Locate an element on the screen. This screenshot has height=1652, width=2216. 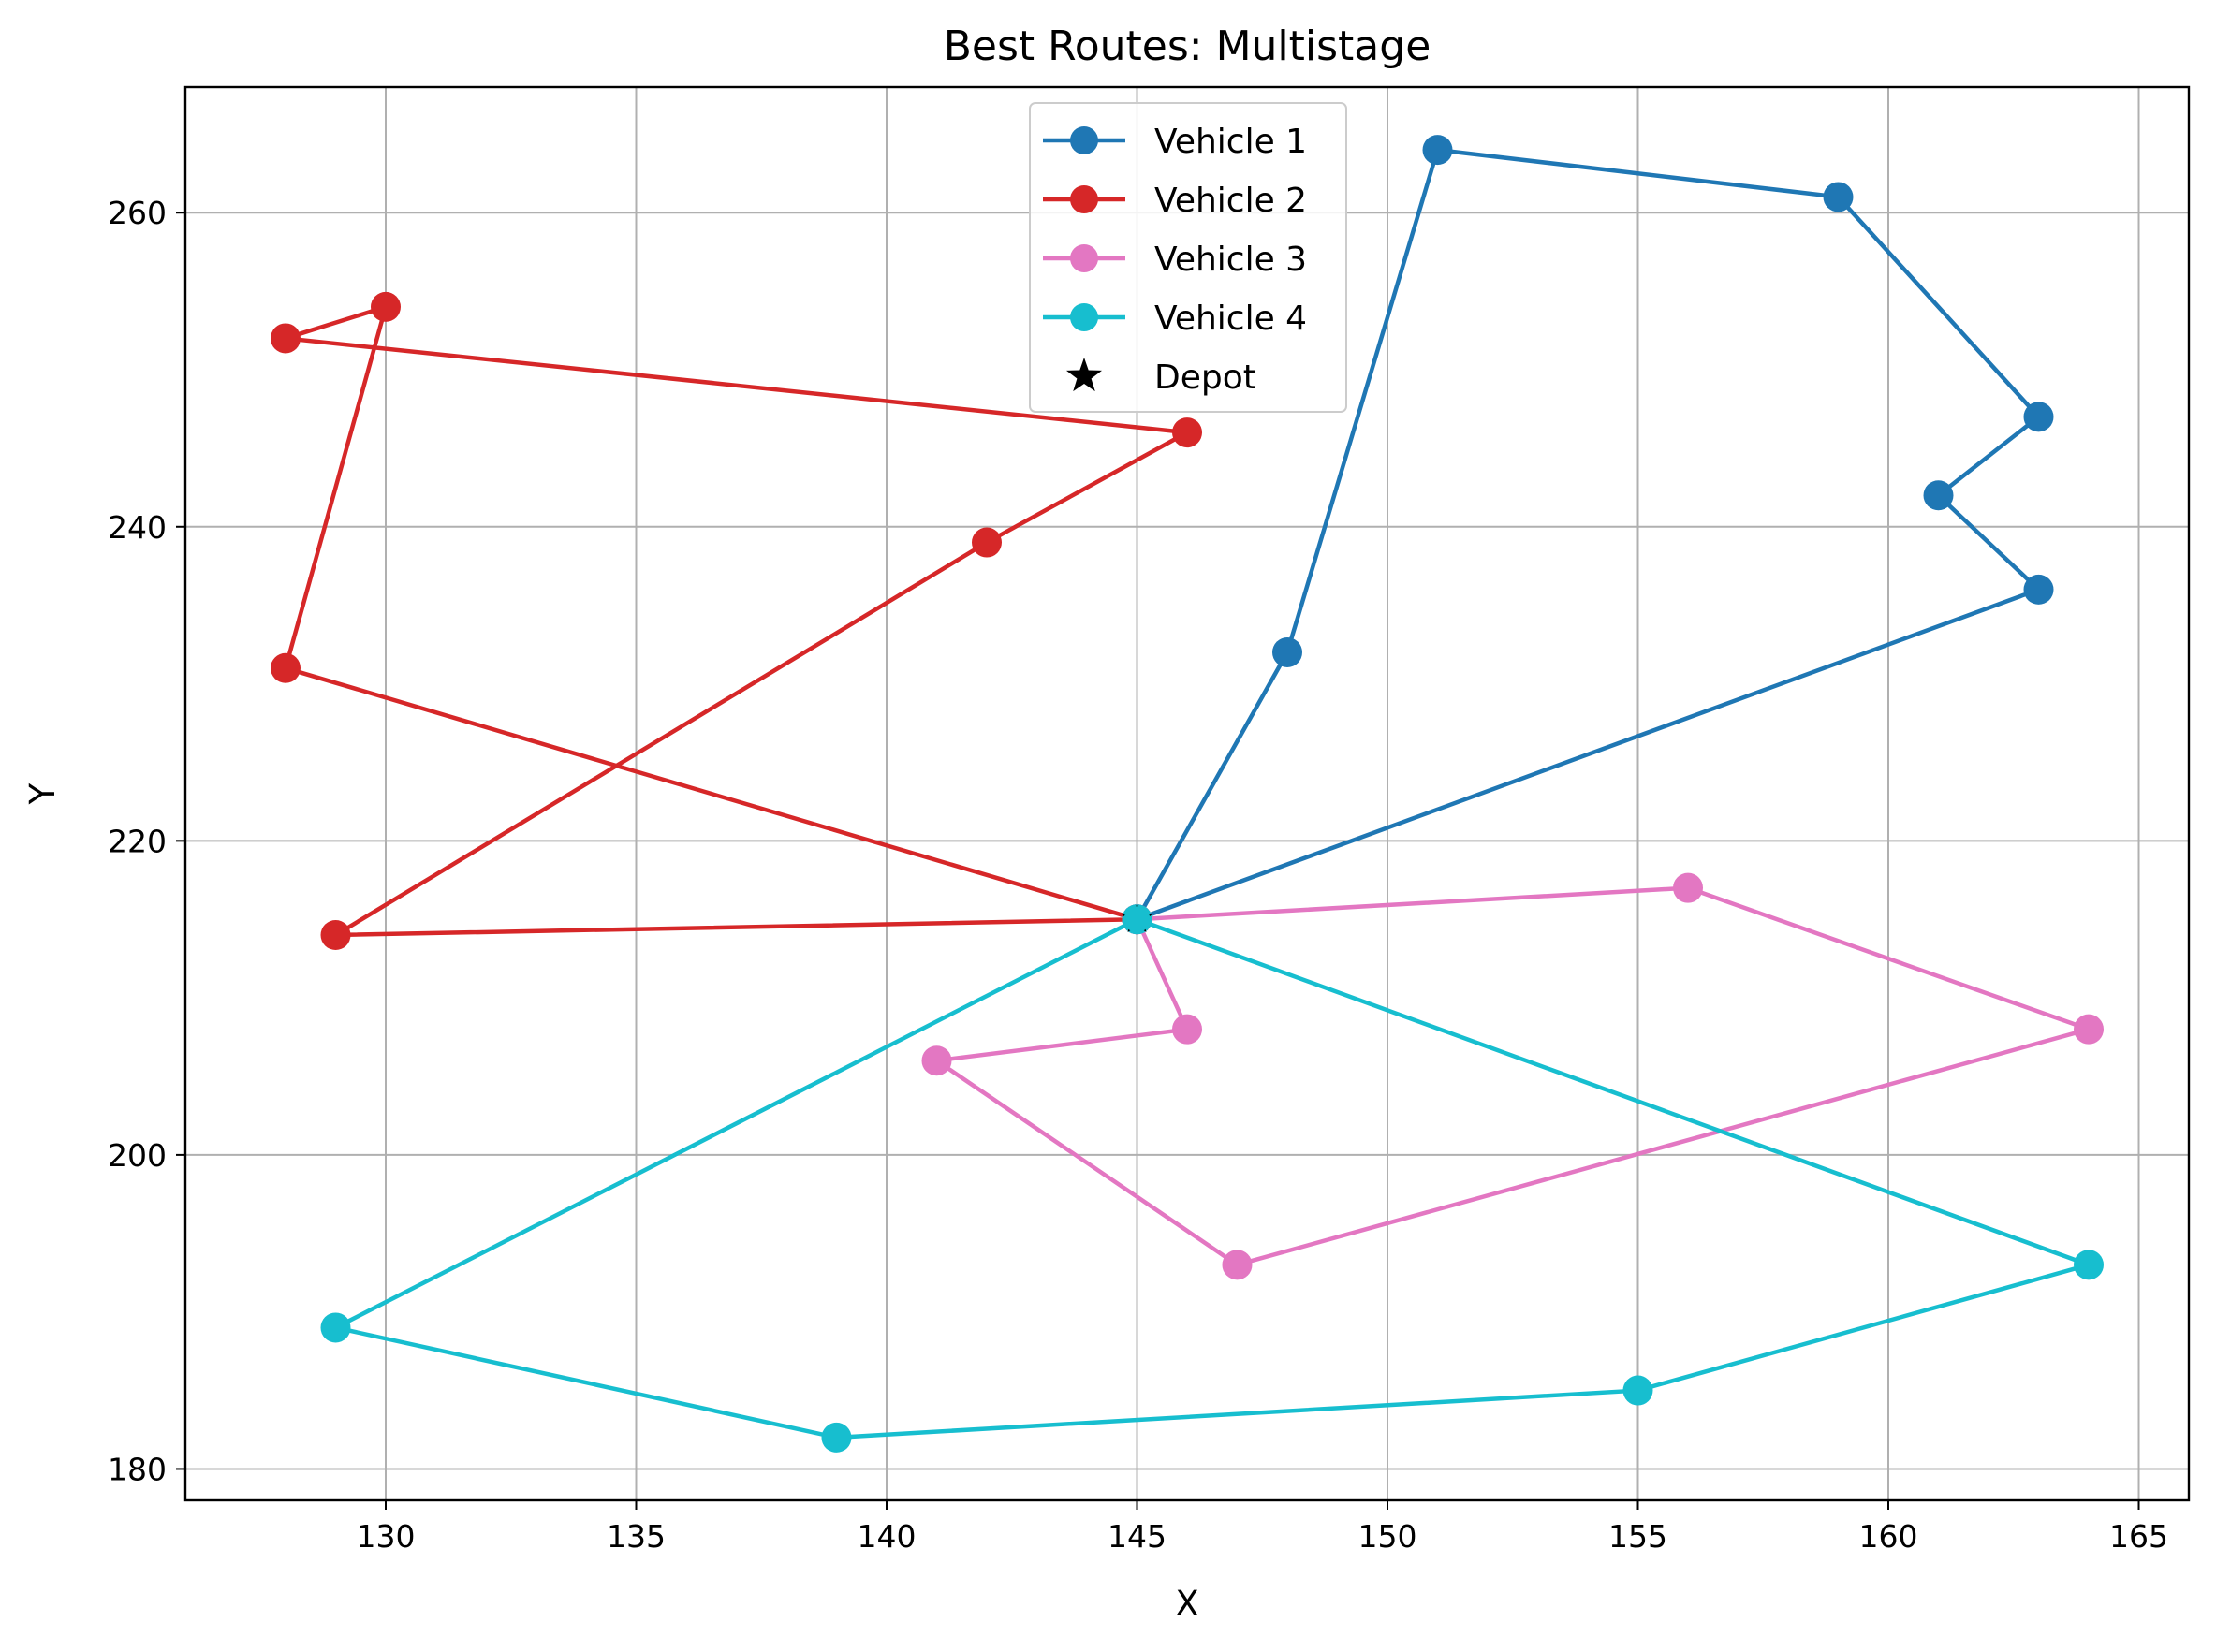
chart-title: Best Routes: Multistage is located at coordinates (1187, 46).